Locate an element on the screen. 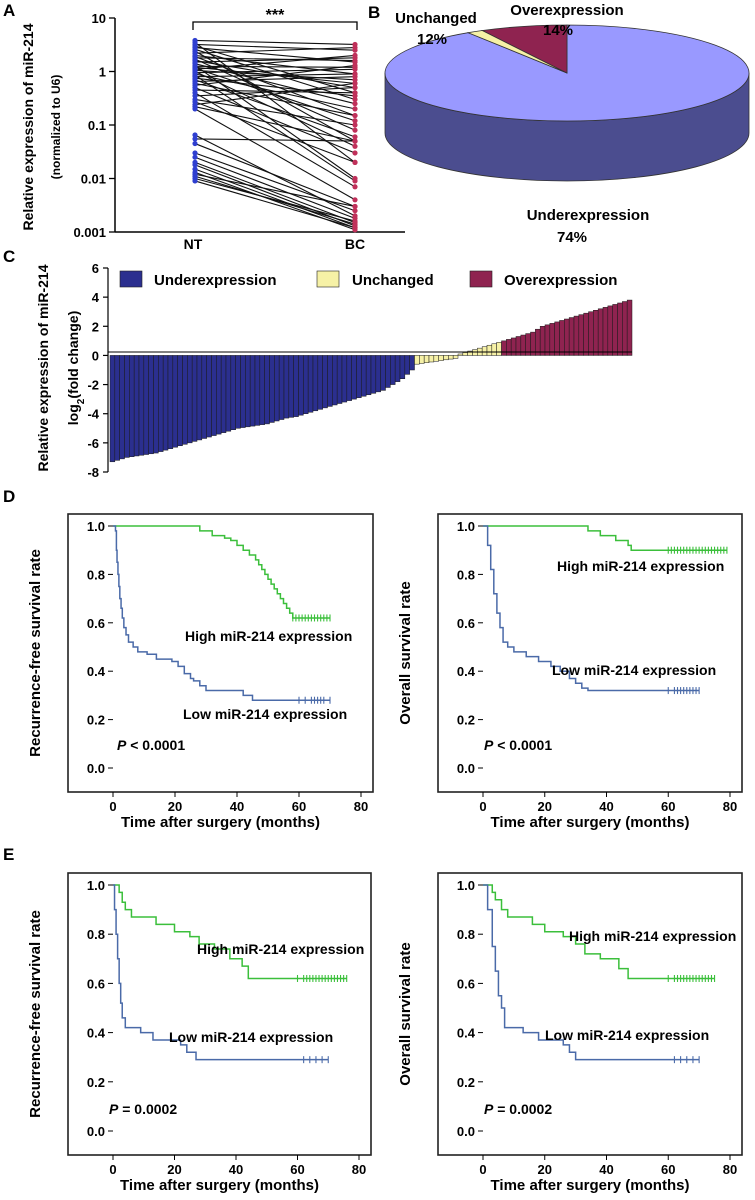 The height and width of the screenshot is (1200, 755). panel-c-ytick-label: 2 is located at coordinates (95, 326).